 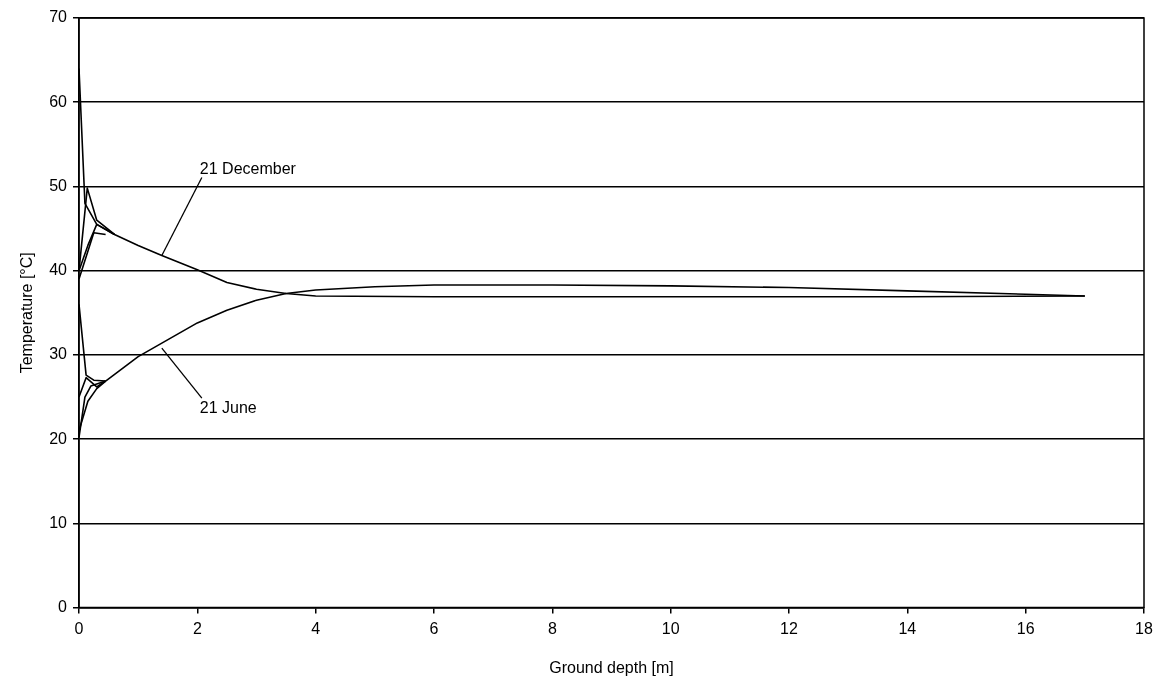 I want to click on x-tick-label: 10, so click(x=670, y=628).